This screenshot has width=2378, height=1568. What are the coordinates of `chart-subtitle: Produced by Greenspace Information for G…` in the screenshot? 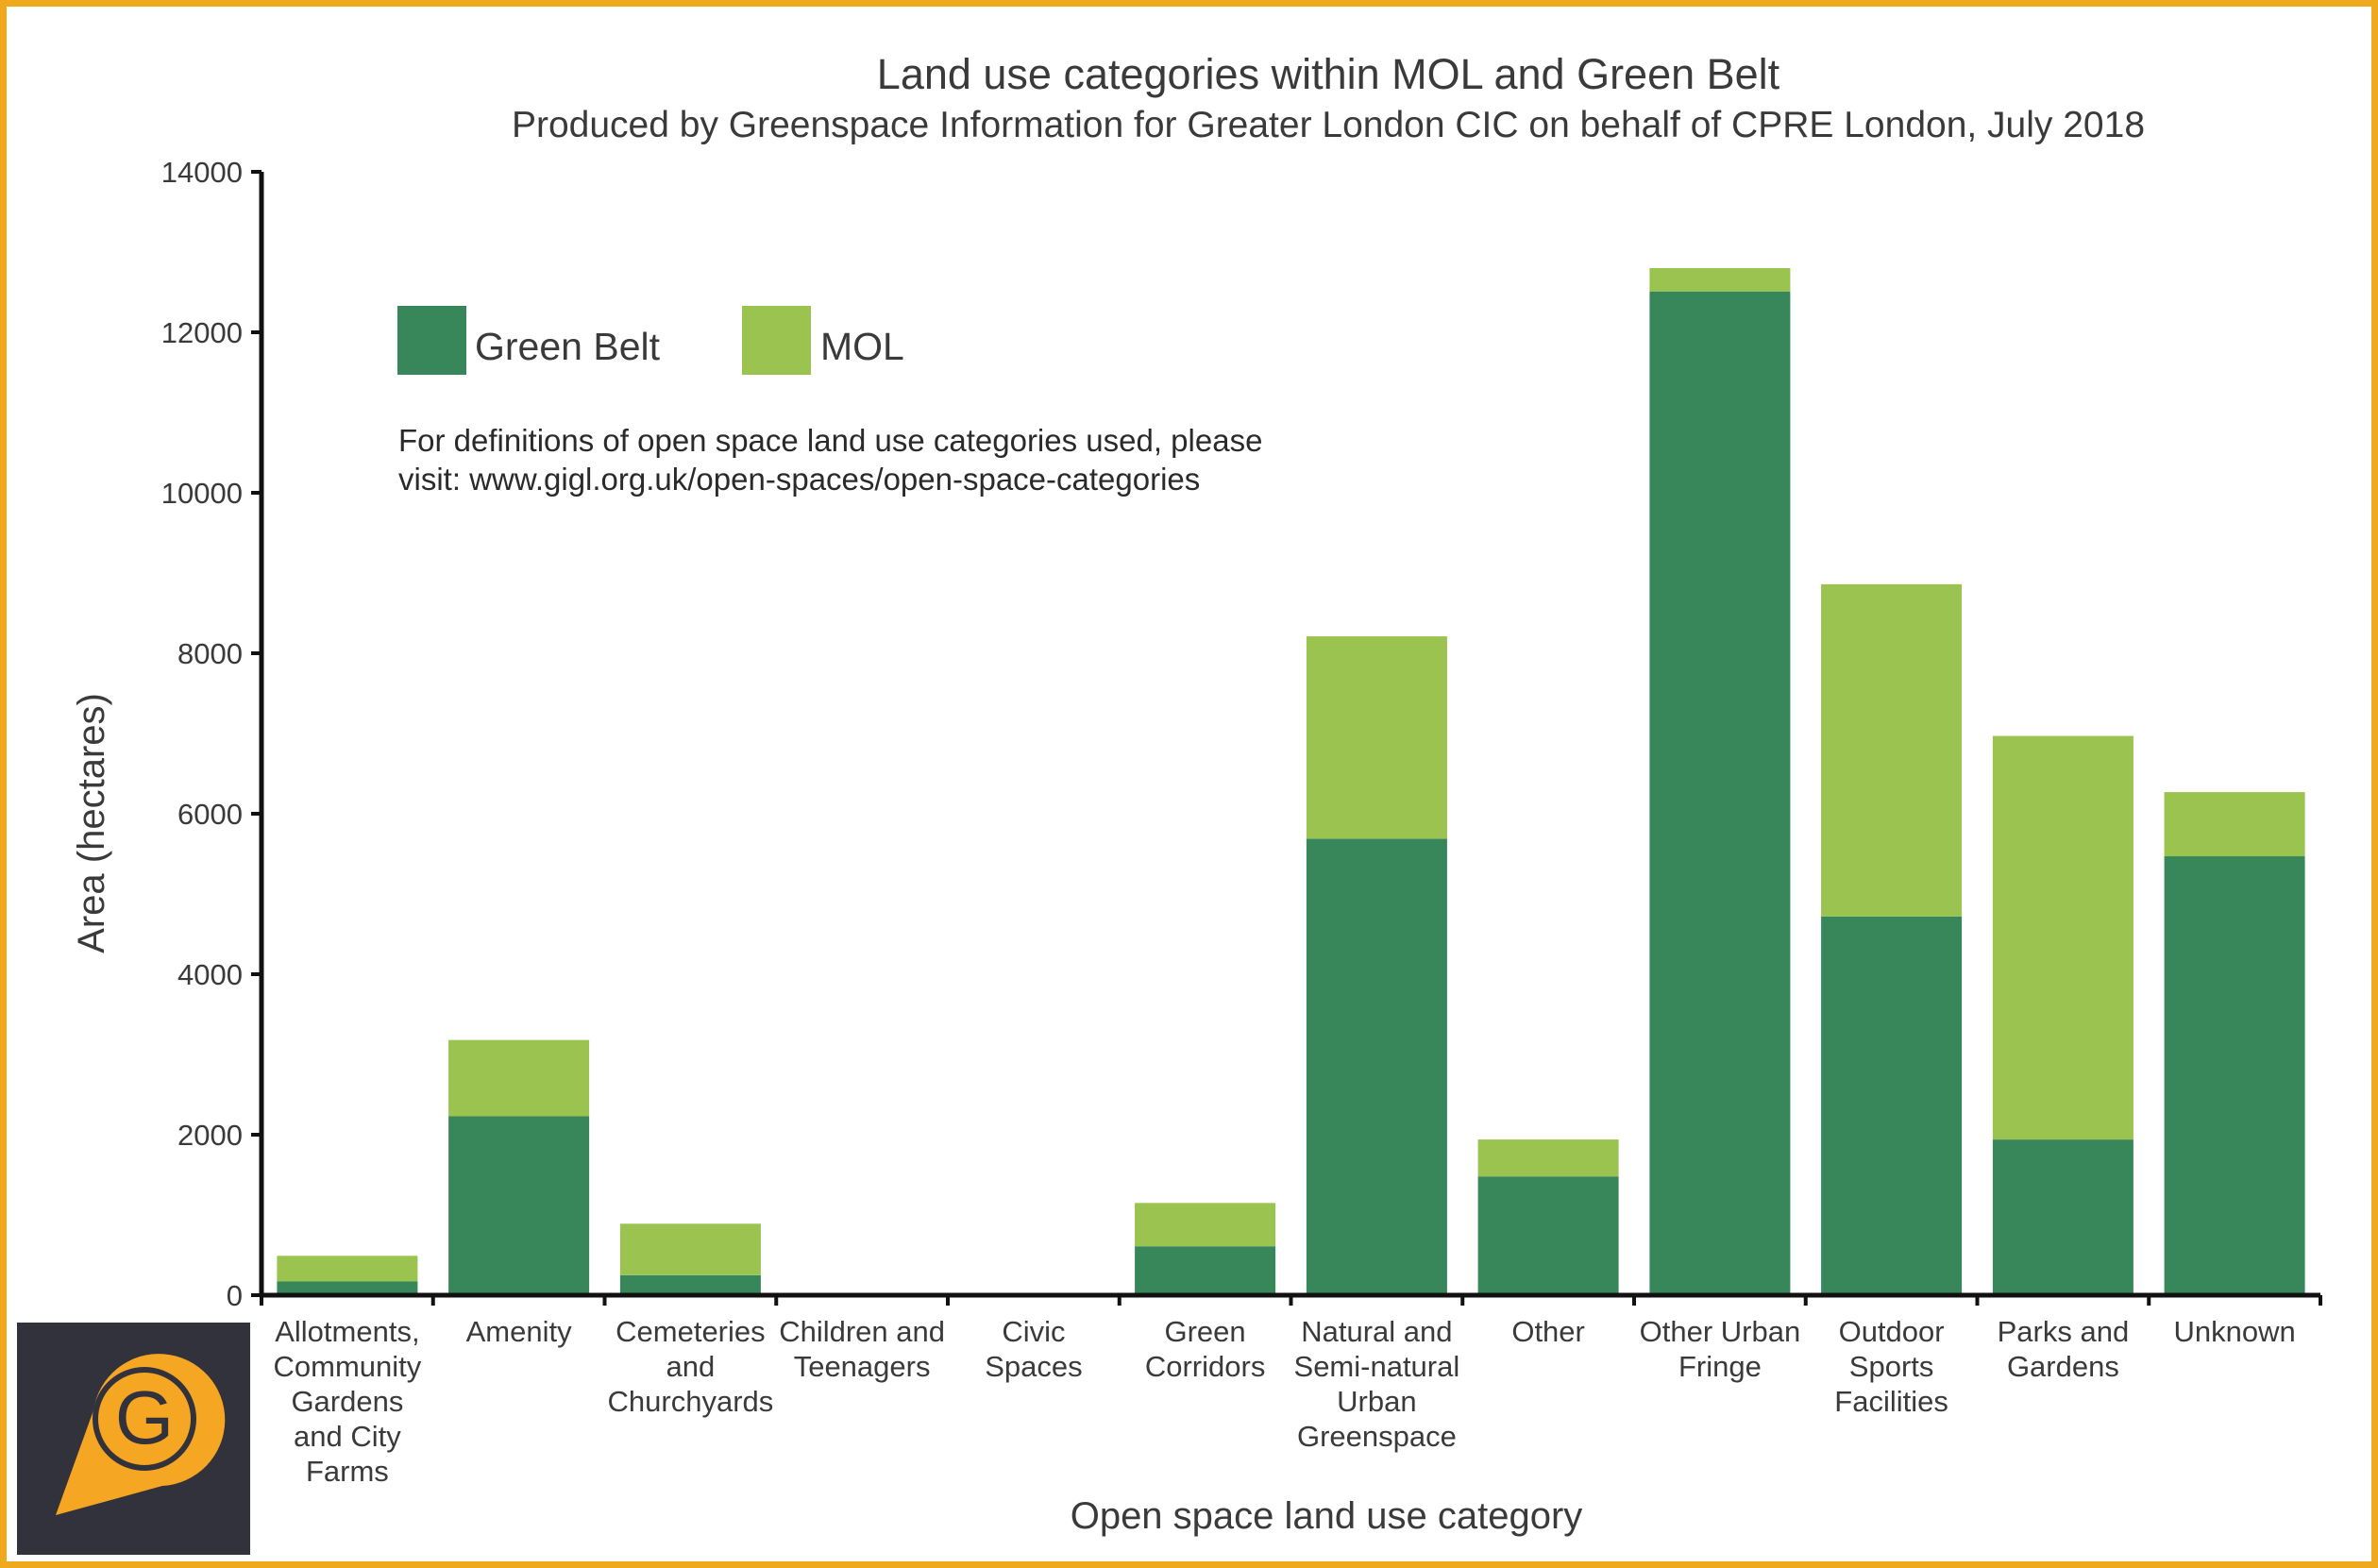 It's located at (1328, 125).